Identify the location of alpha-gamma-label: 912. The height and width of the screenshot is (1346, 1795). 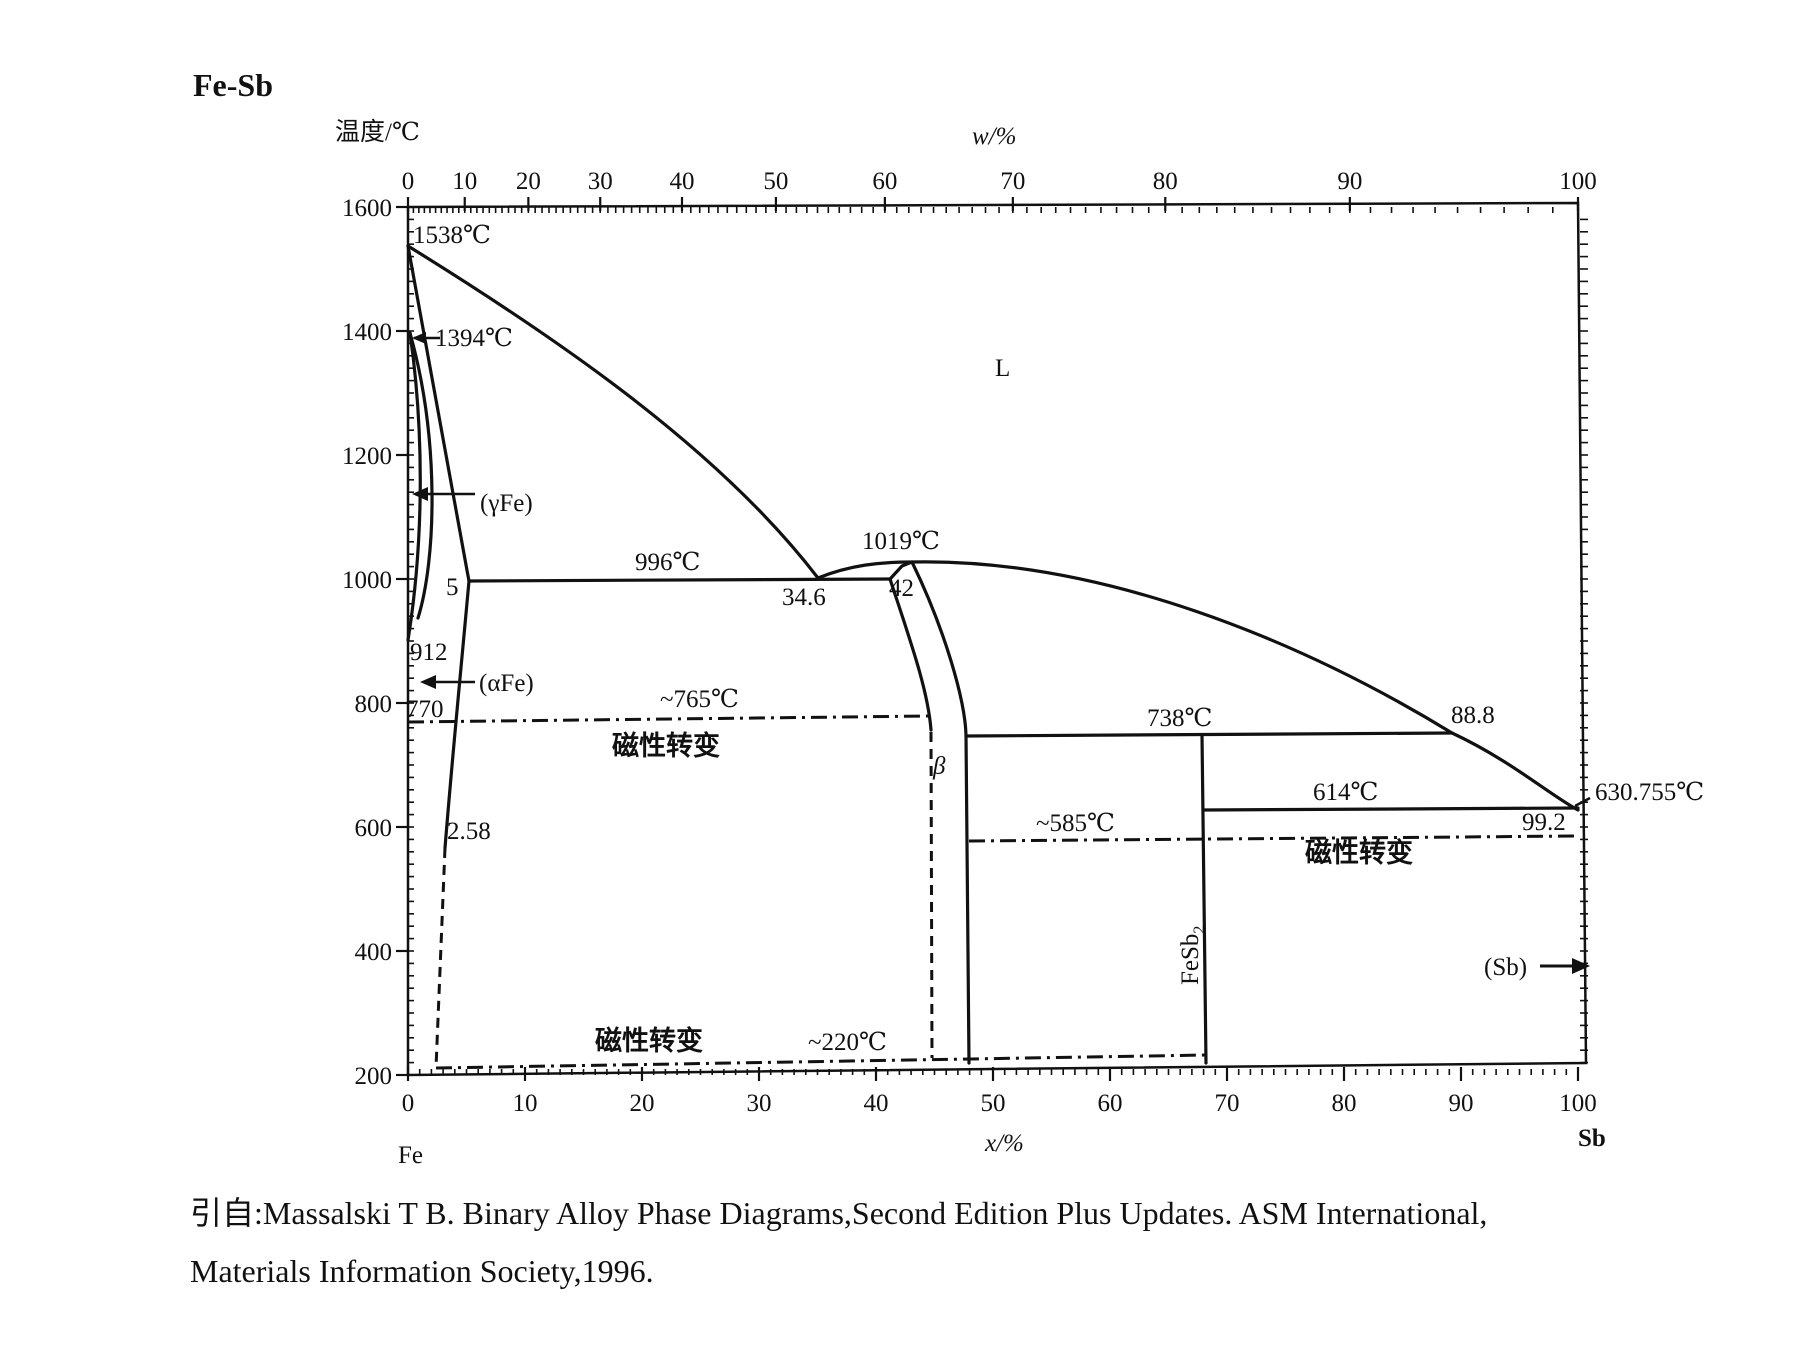
(429, 652).